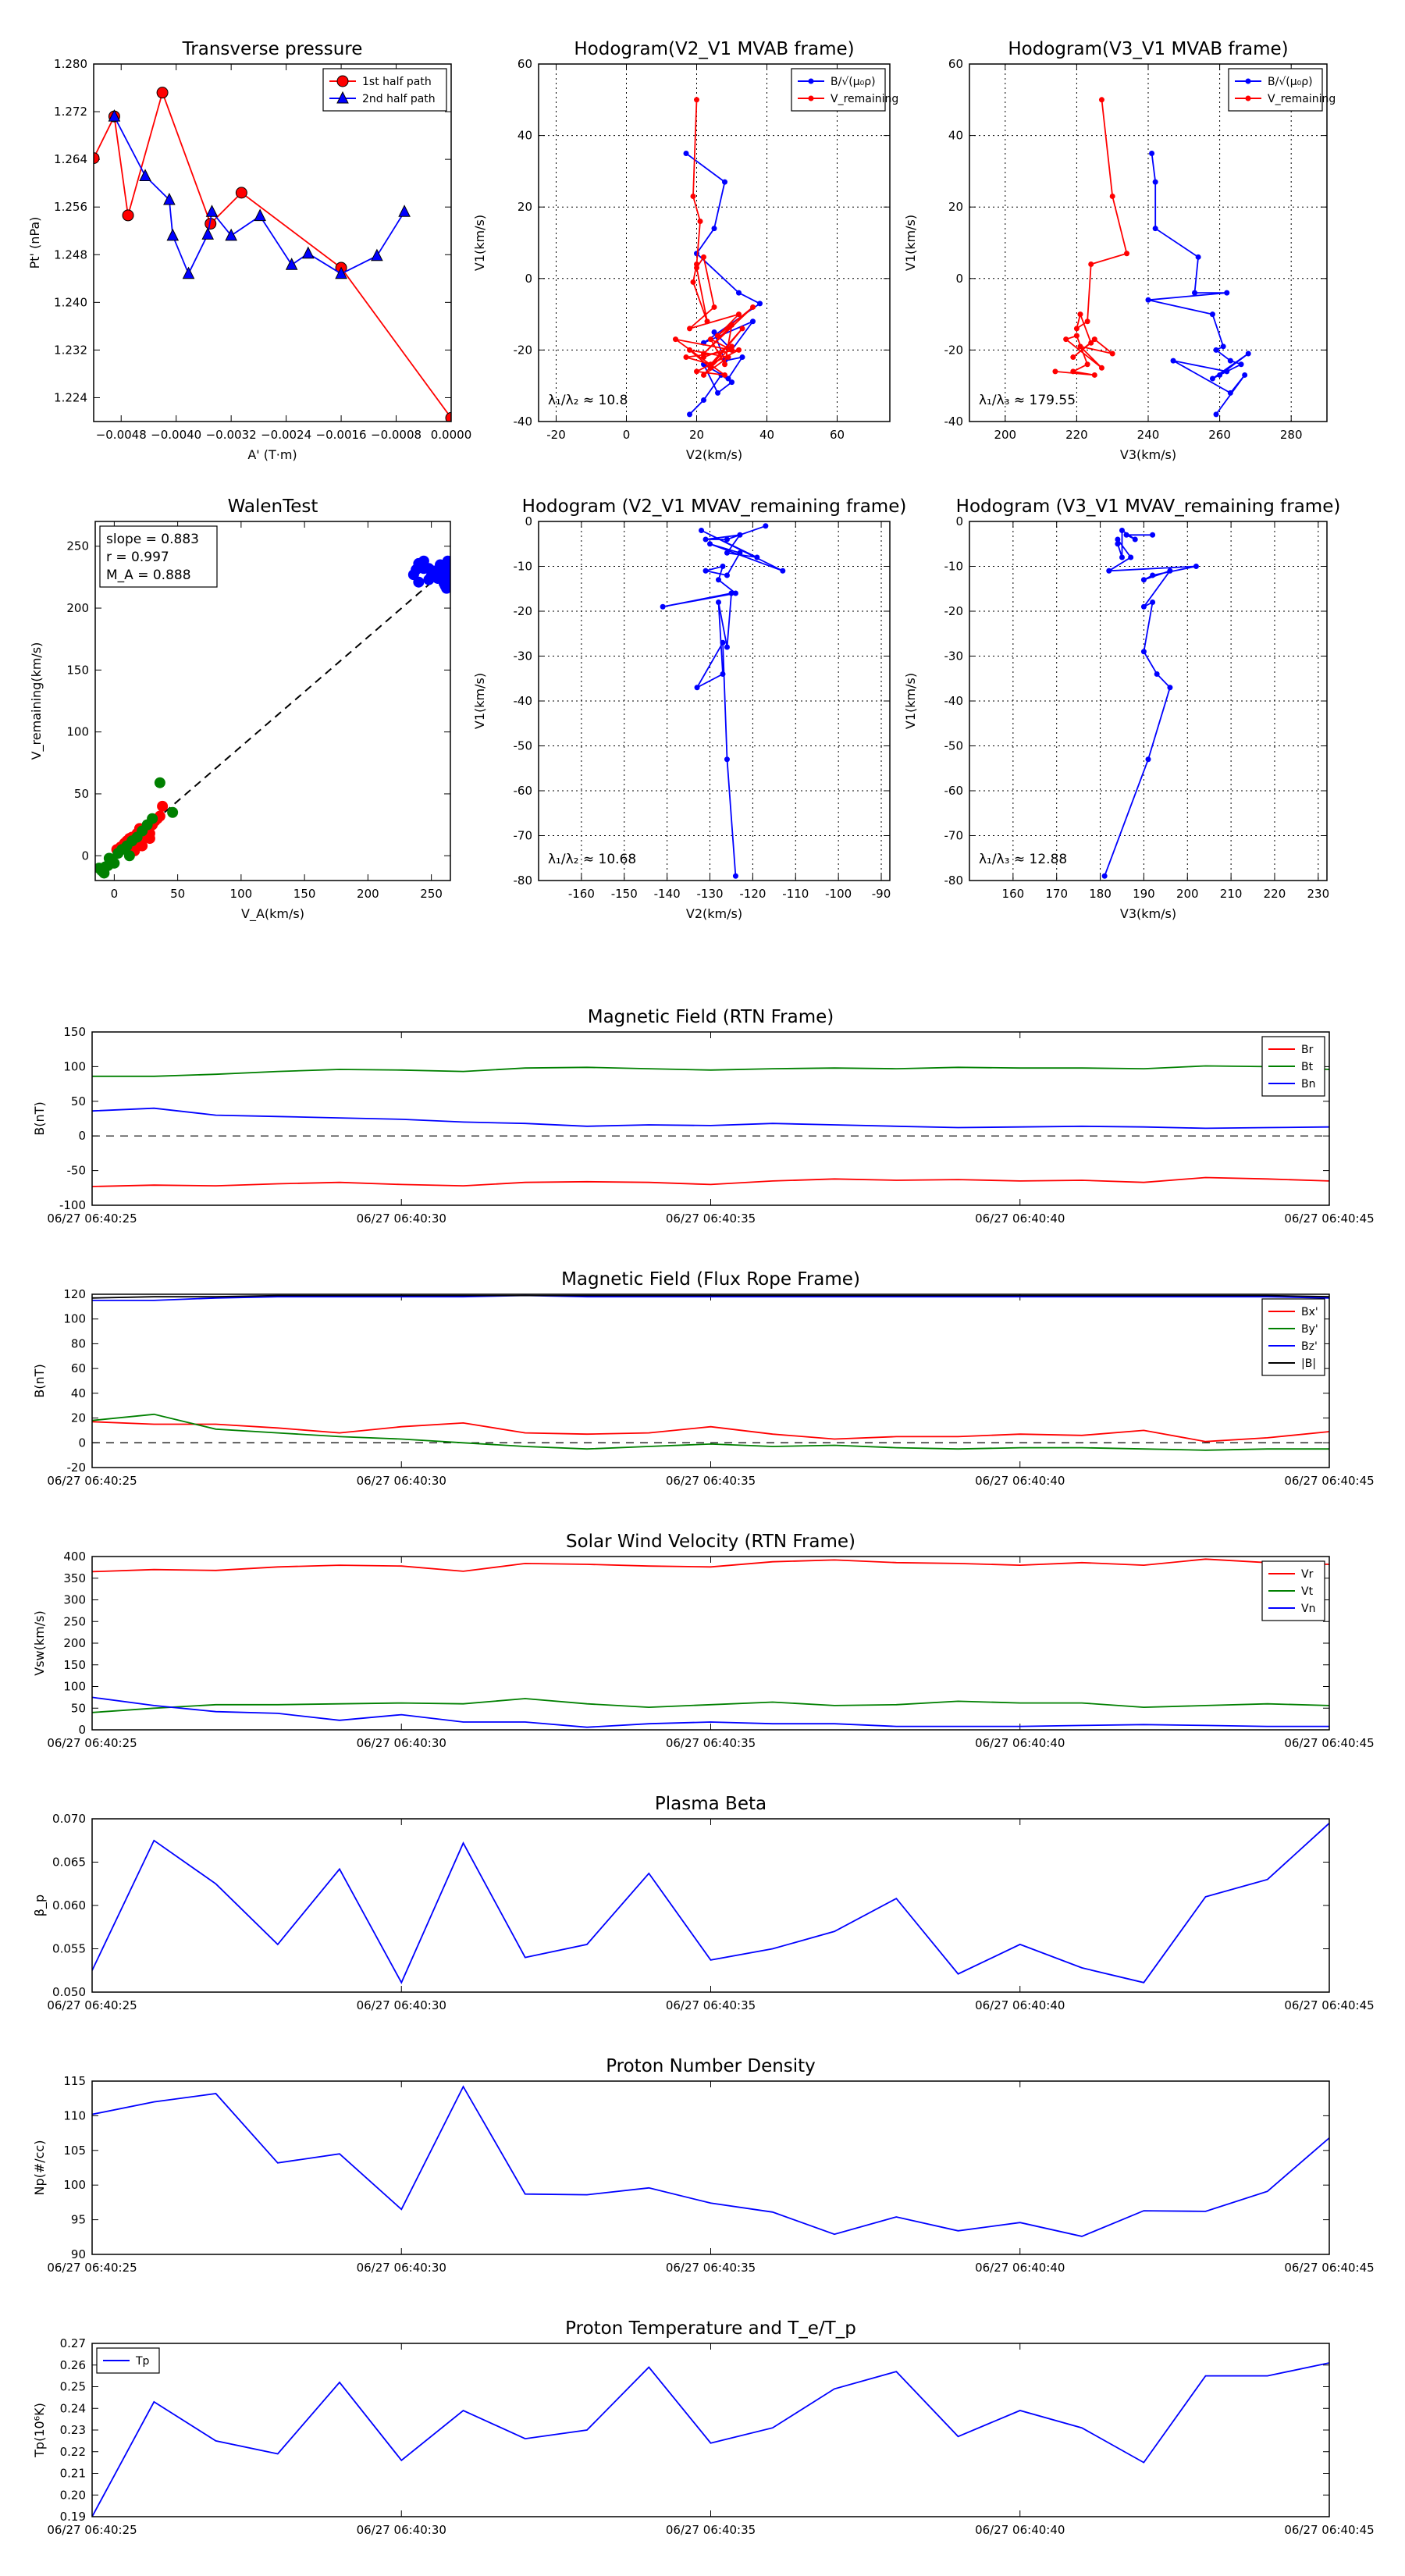 This screenshot has width=1405, height=2576. I want to click on y-tick-label: 0.19, so click(73, 2517).